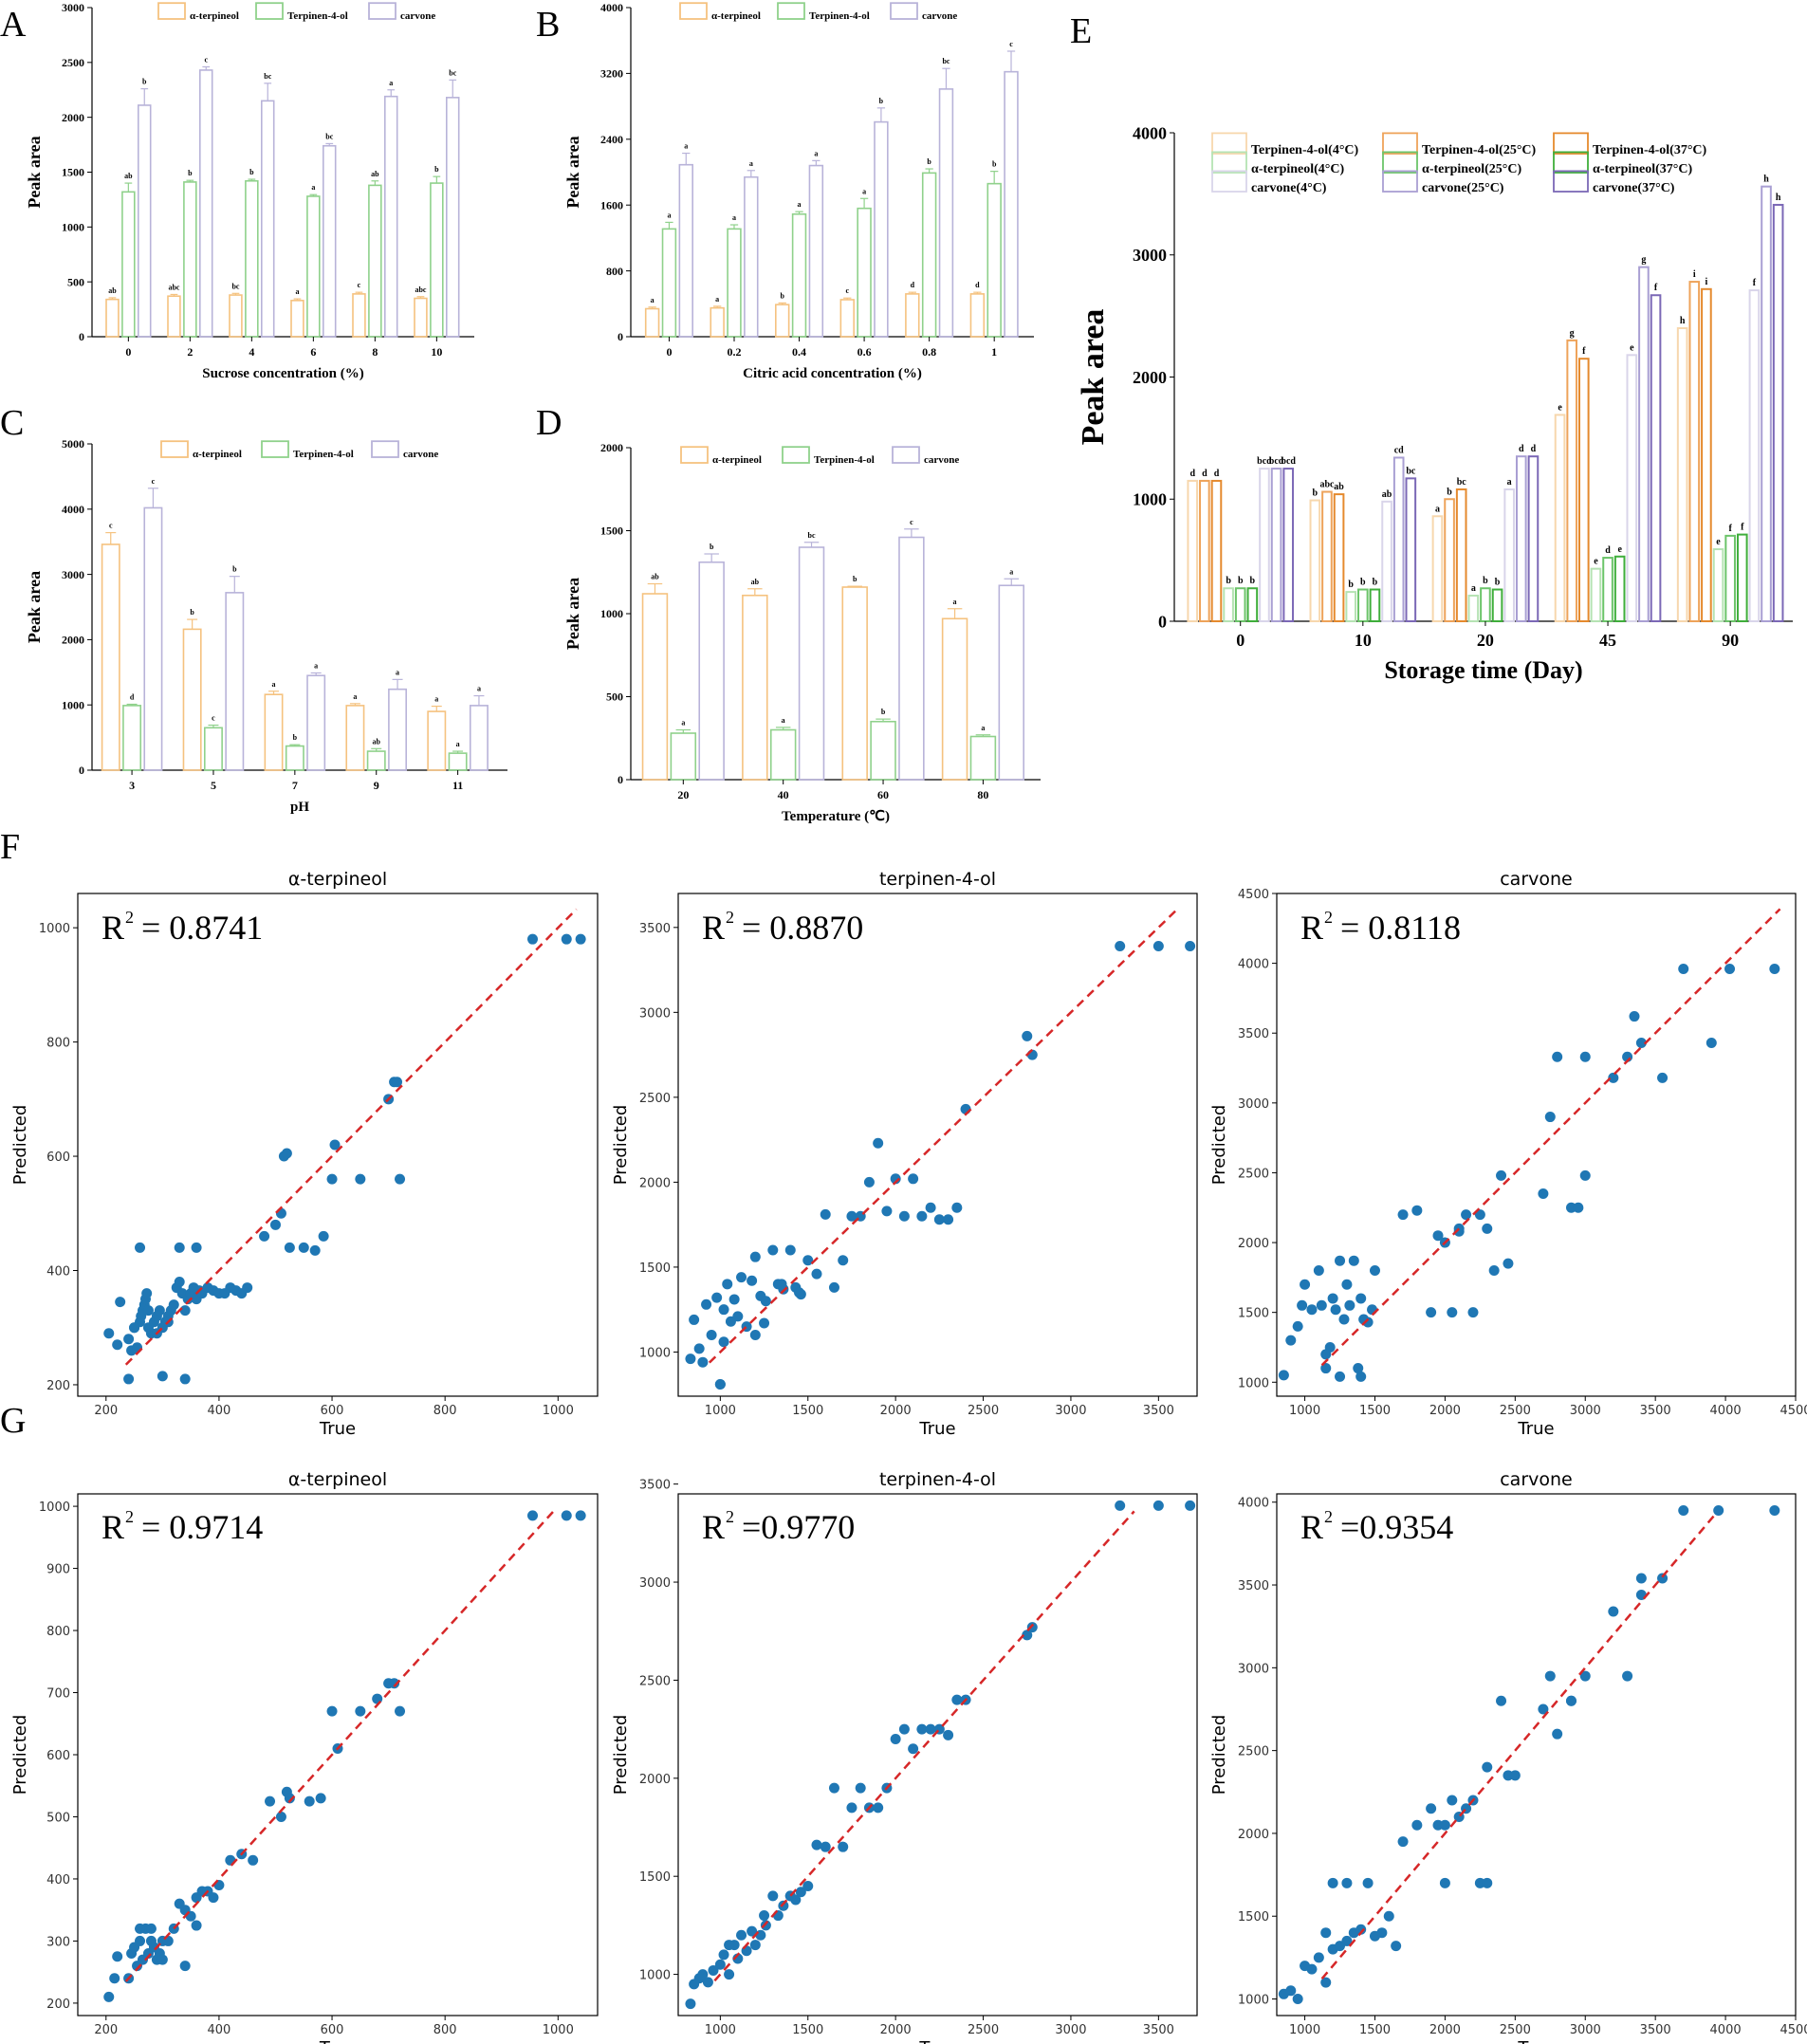  What do you see at coordinates (655, 1486) in the screenshot?
I see `y-tick-label: 3500` at bounding box center [655, 1486].